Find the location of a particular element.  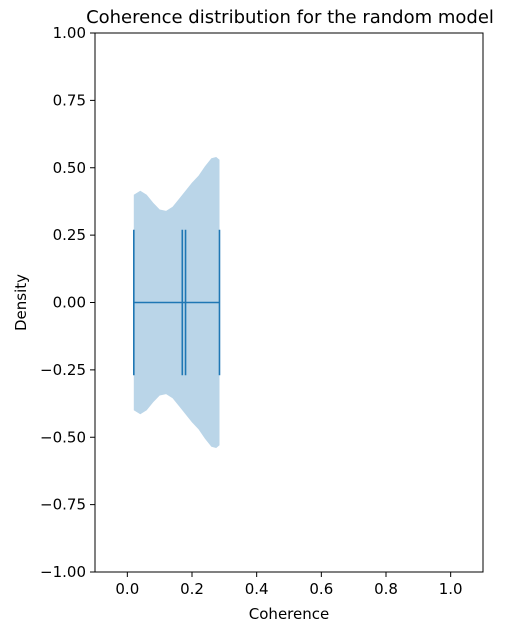

y-tick-label: 1.00 is located at coordinates (69, 33).